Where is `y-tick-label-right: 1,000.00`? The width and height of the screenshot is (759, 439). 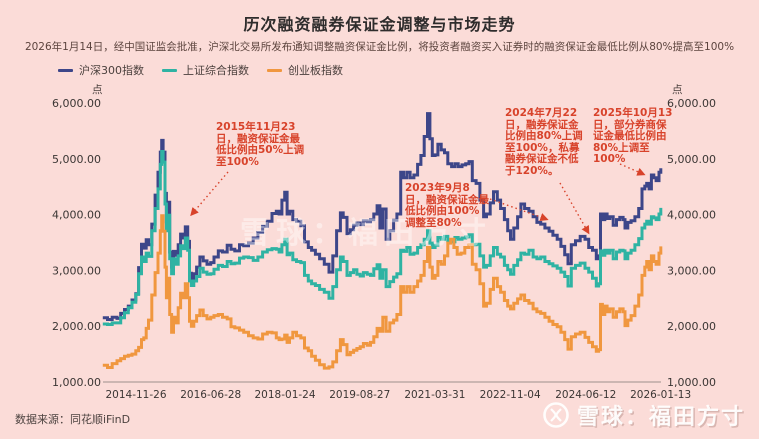 y-tick-label-right: 1,000.00 is located at coordinates (691, 382).